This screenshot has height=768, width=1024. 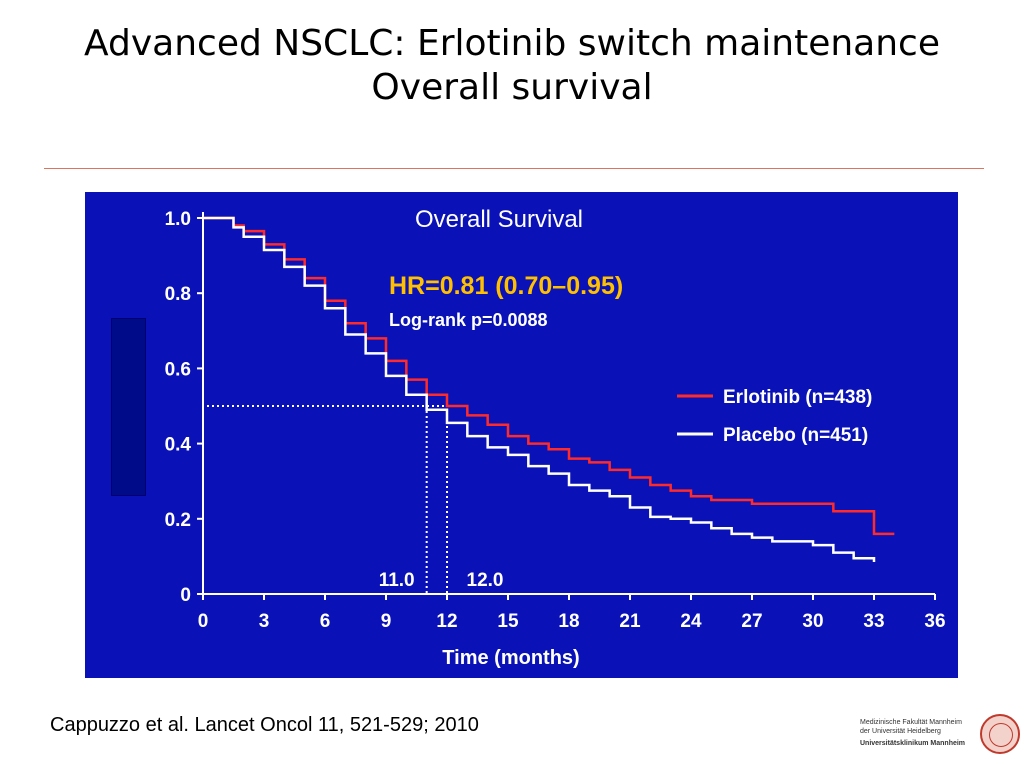 What do you see at coordinates (510, 658) in the screenshot?
I see `x-axis-label: Time (months)` at bounding box center [510, 658].